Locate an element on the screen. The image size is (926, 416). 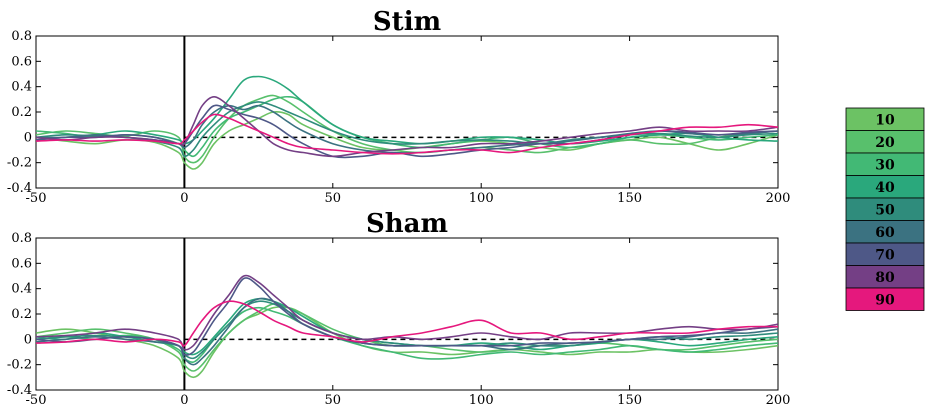
legend-label: 30 is located at coordinates (885, 165).